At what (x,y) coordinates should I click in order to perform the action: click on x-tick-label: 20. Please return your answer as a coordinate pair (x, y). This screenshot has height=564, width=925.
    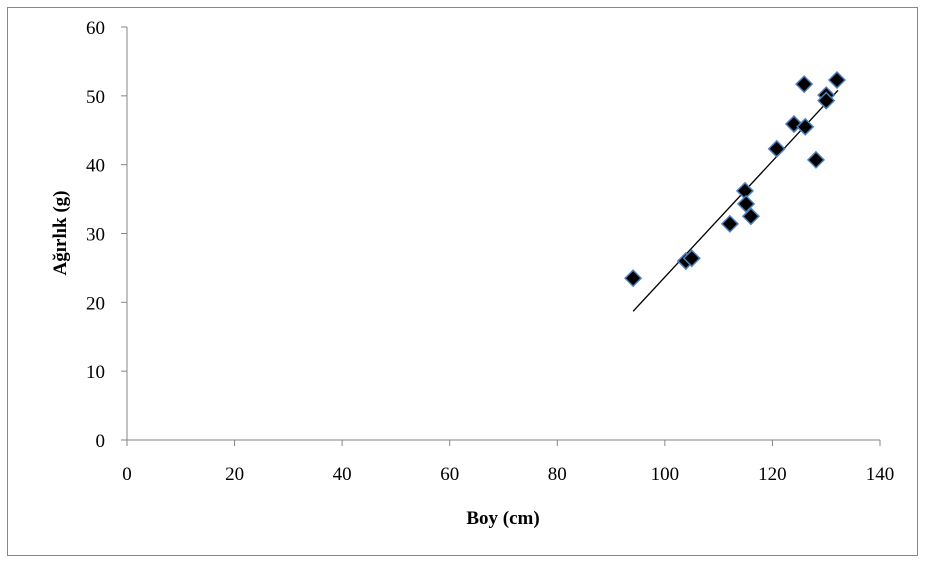
    Looking at the image, I should click on (234, 474).